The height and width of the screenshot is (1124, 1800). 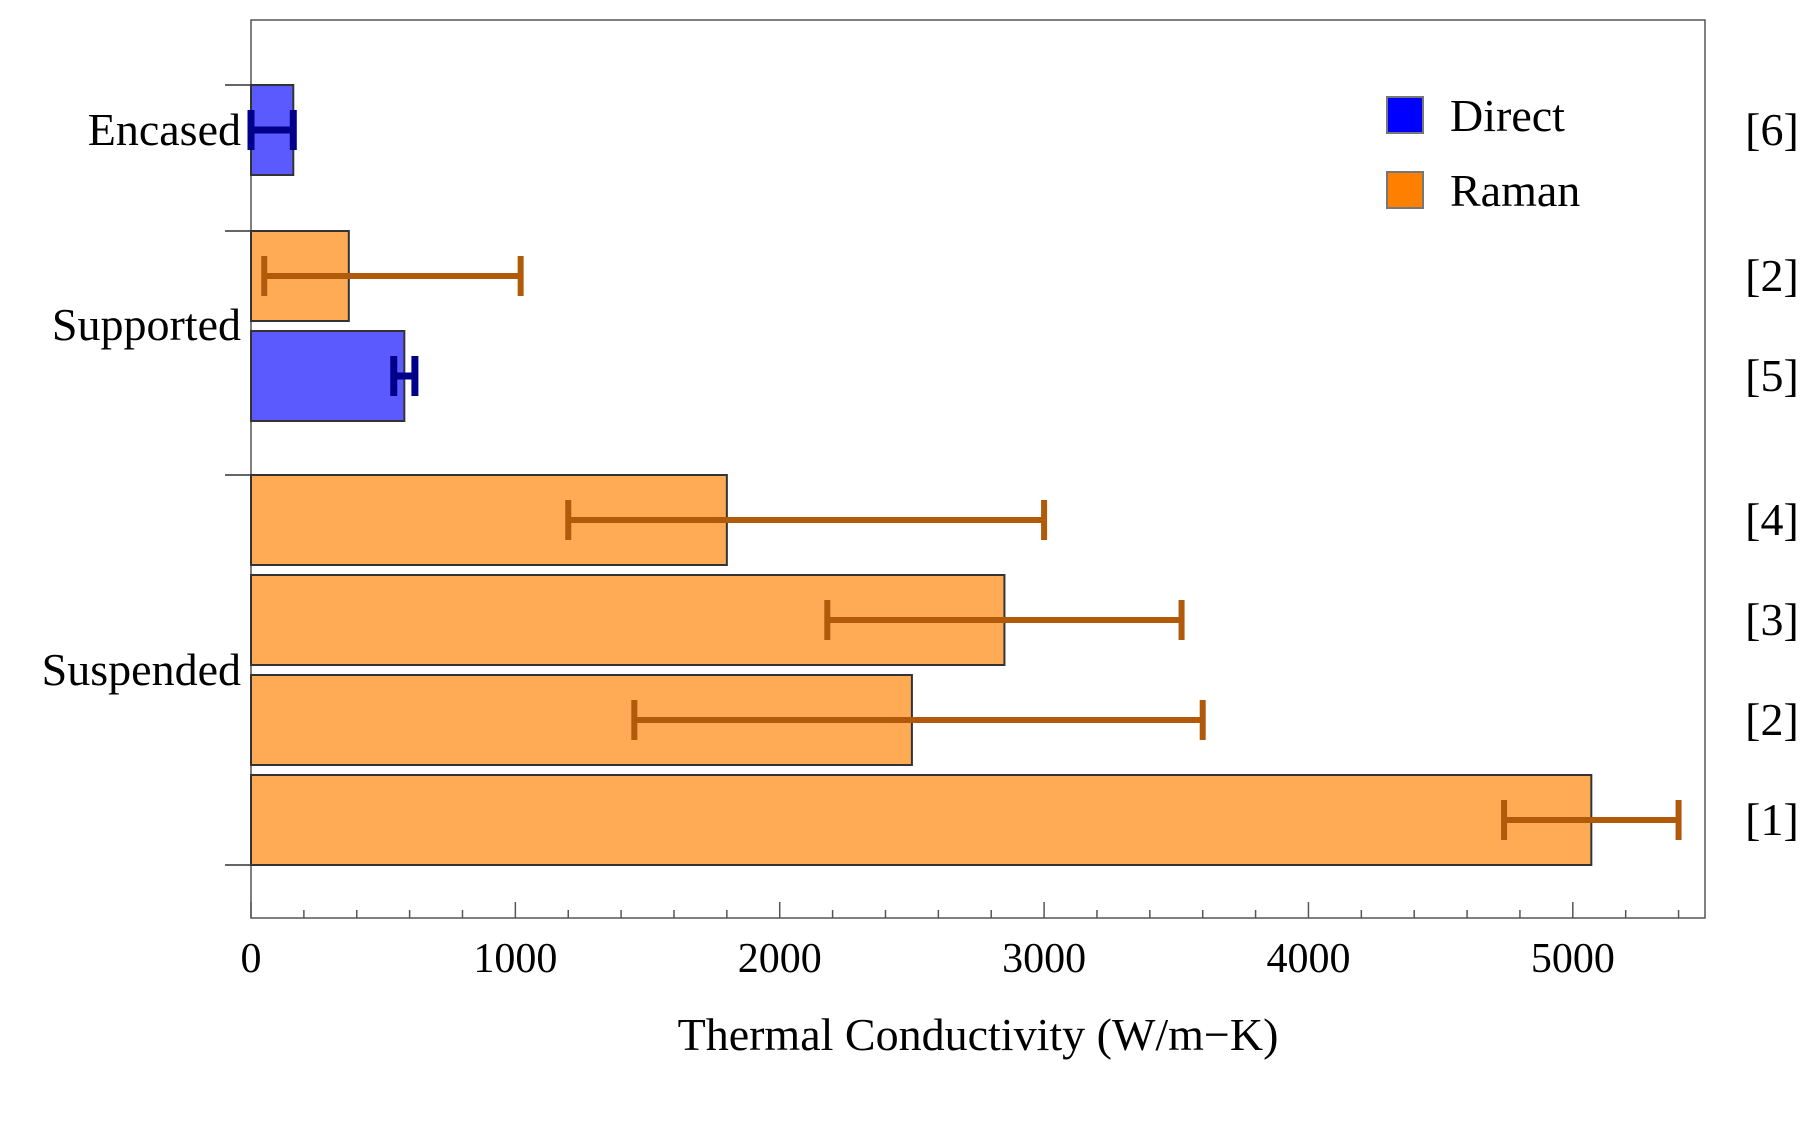 I want to click on reference-label: [5], so click(x=1772, y=375).